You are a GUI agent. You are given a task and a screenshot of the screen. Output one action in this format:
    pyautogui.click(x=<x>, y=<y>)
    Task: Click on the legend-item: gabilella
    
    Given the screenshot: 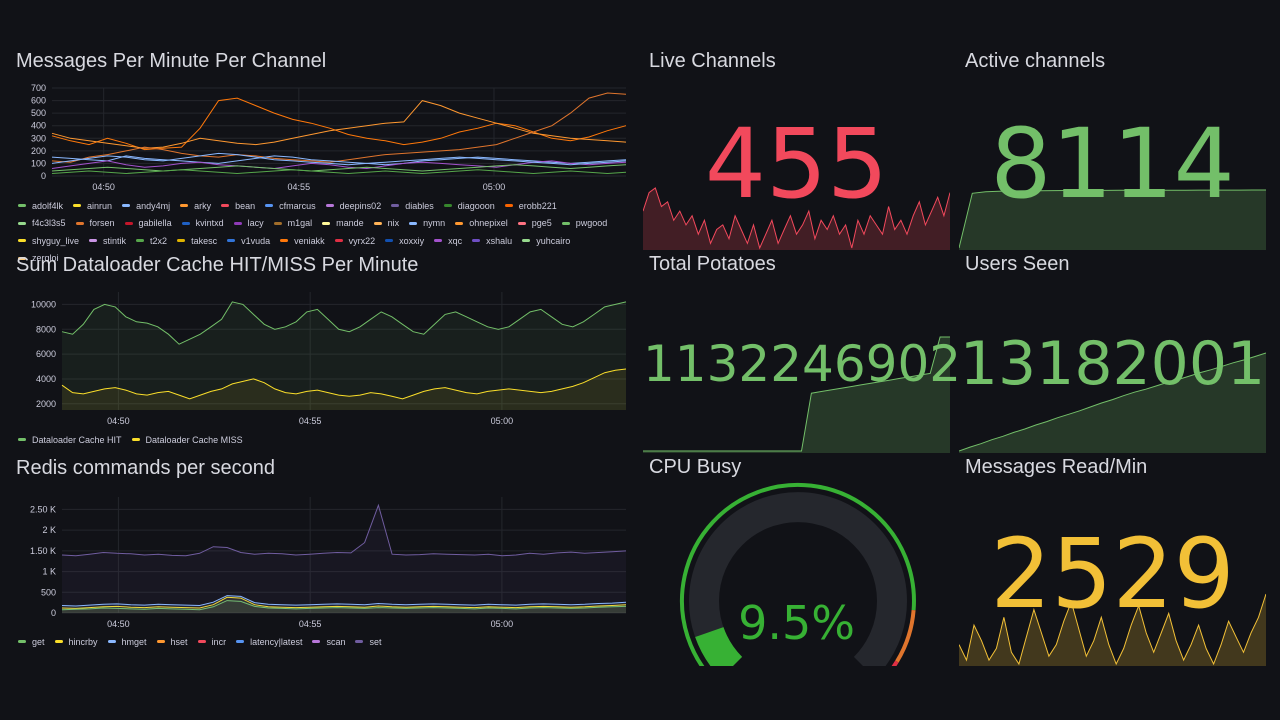 What is the action you would take?
    pyautogui.click(x=148, y=223)
    